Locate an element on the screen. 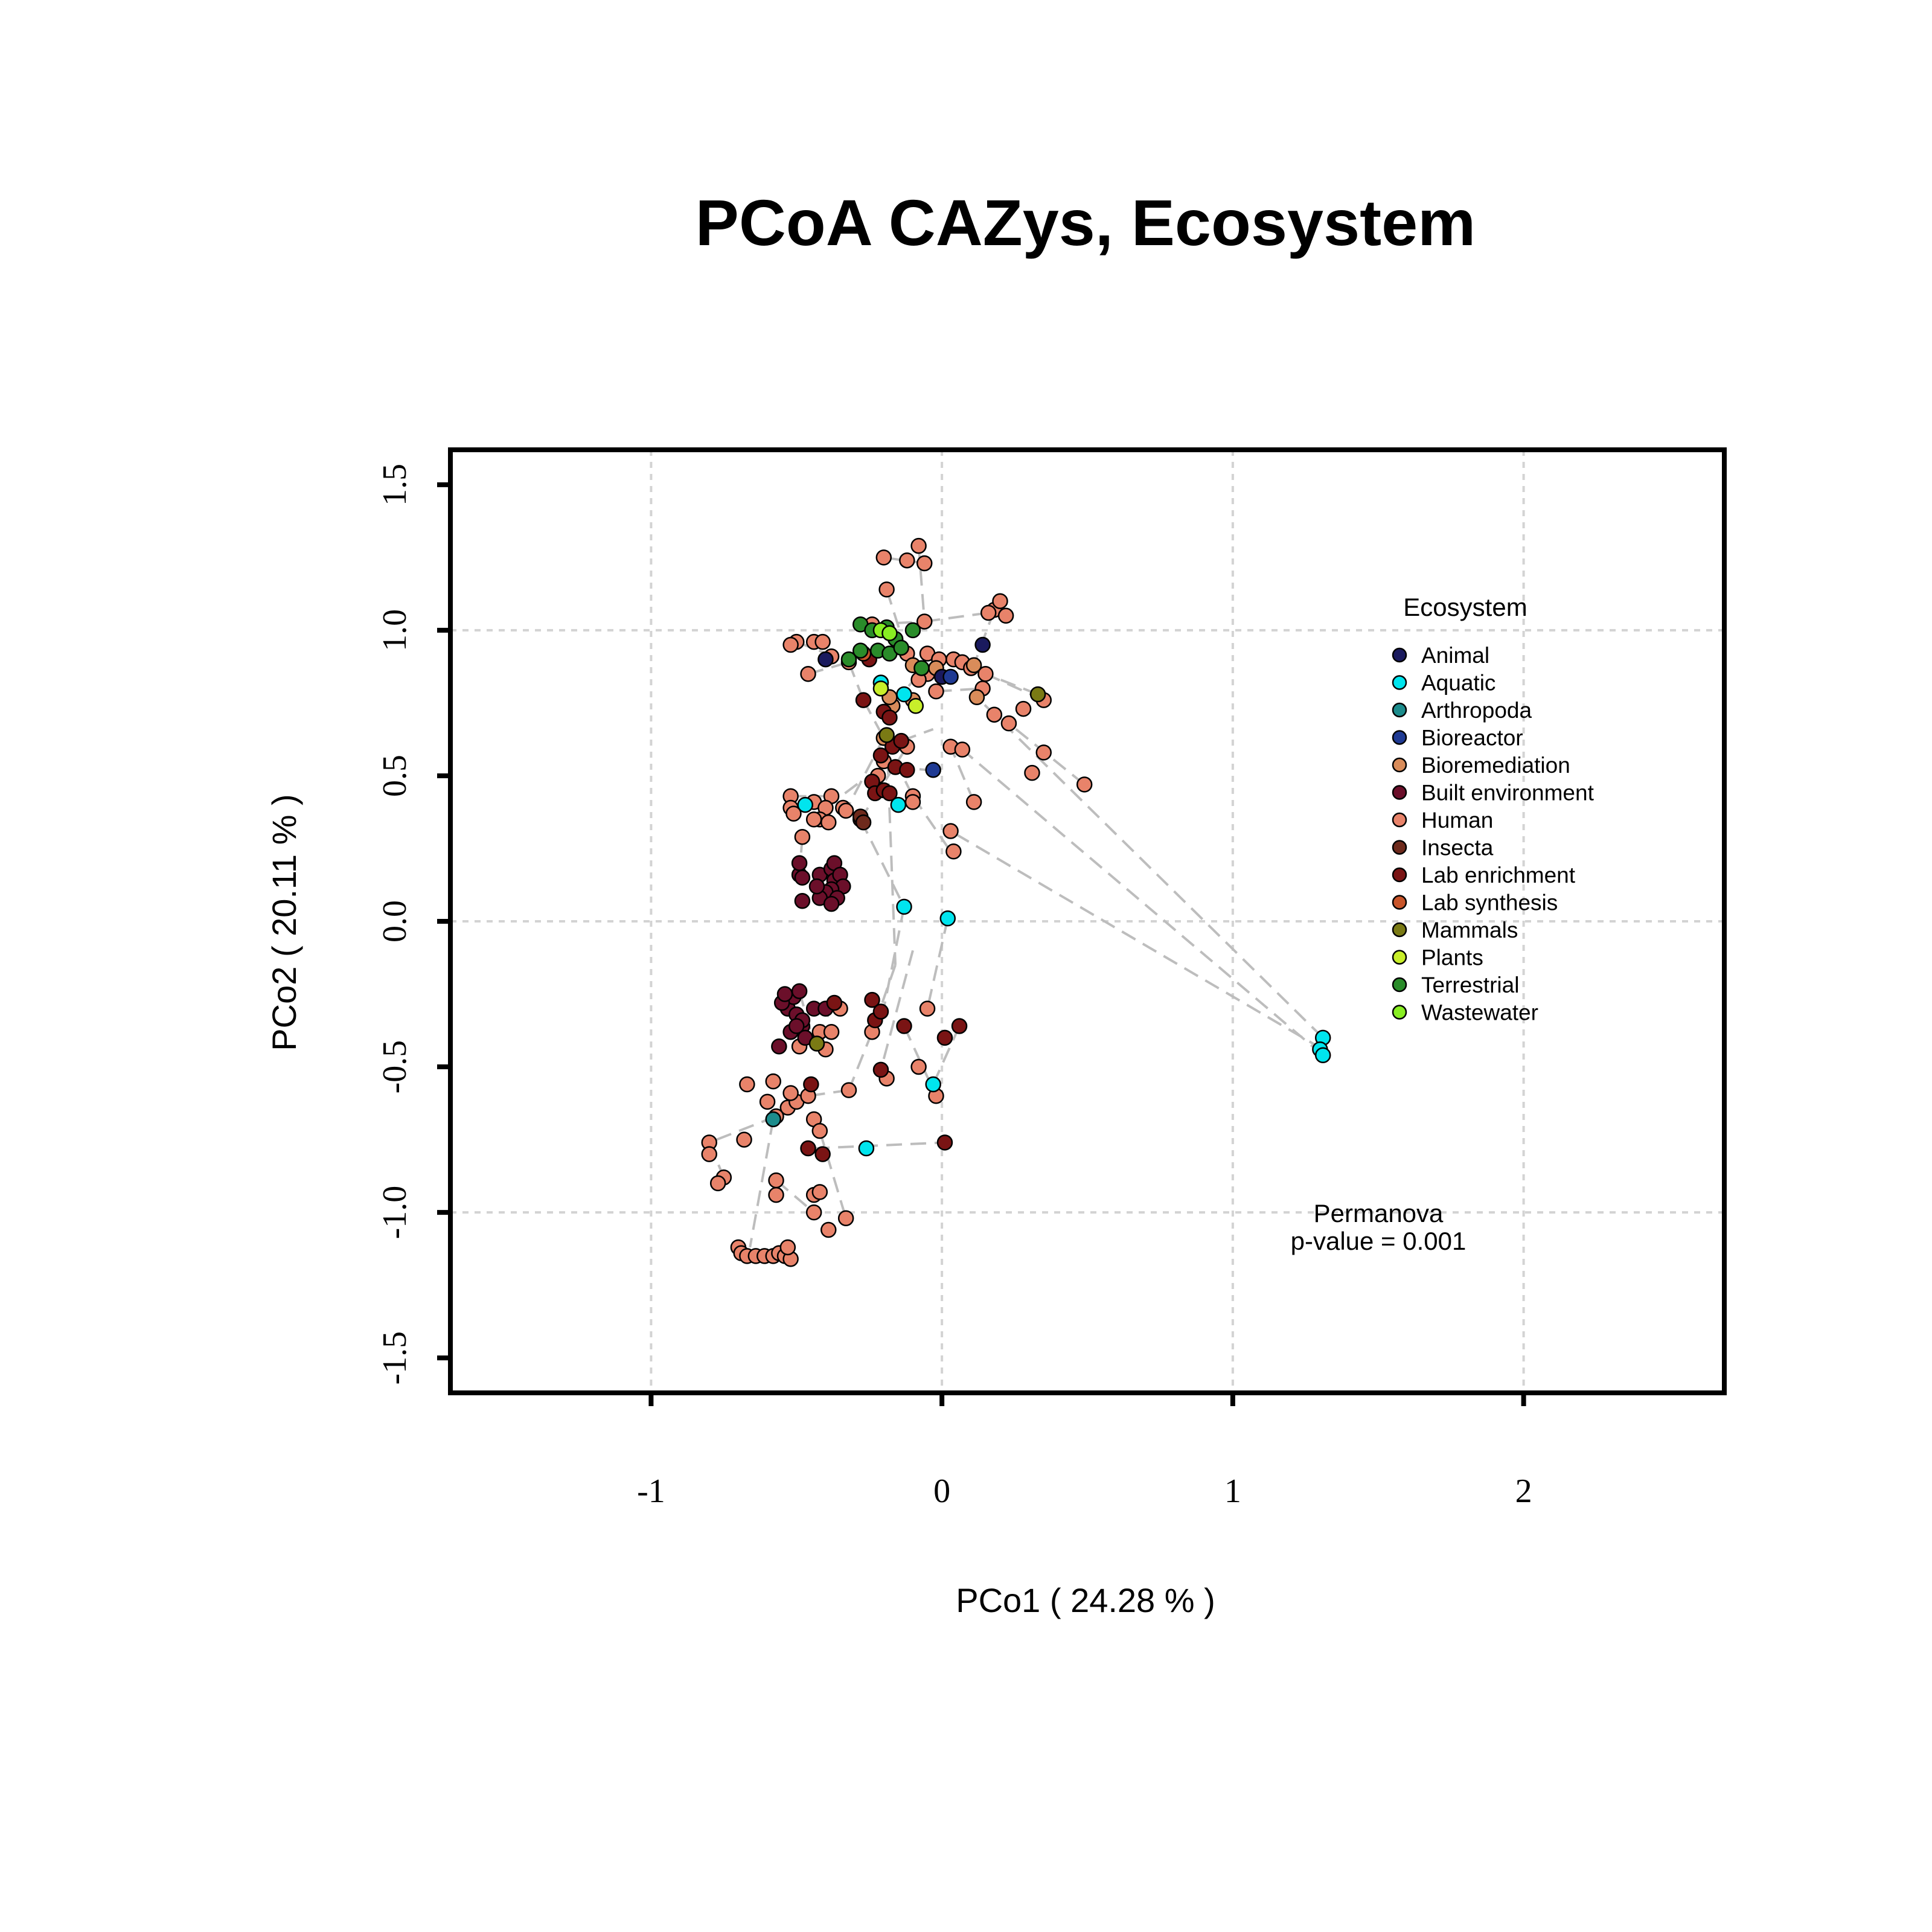 The image size is (1932, 1932). data-points is located at coordinates (1016, 902).